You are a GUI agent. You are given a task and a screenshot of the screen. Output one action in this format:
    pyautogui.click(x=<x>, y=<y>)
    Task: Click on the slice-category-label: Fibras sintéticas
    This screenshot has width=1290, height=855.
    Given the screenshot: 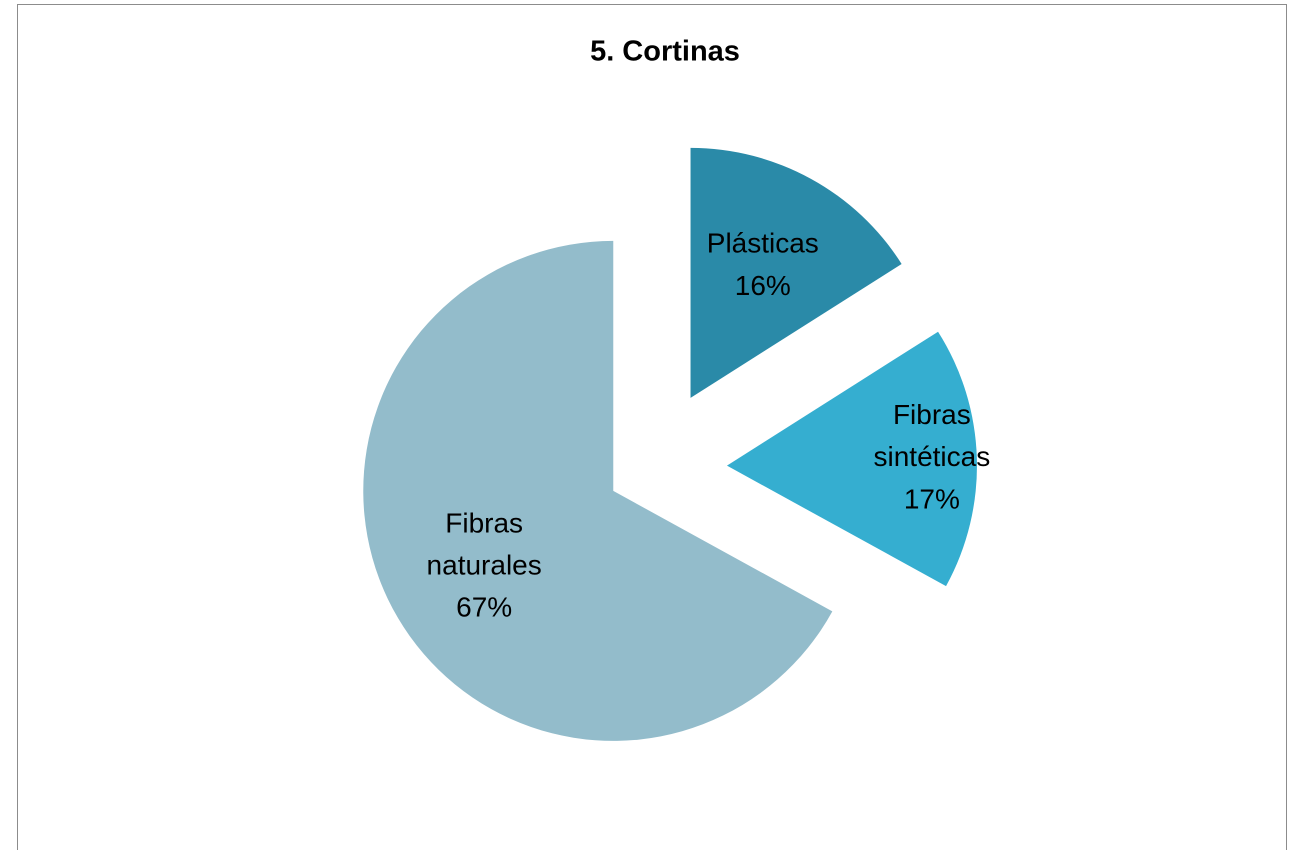 What is the action you would take?
    pyautogui.click(x=932, y=436)
    